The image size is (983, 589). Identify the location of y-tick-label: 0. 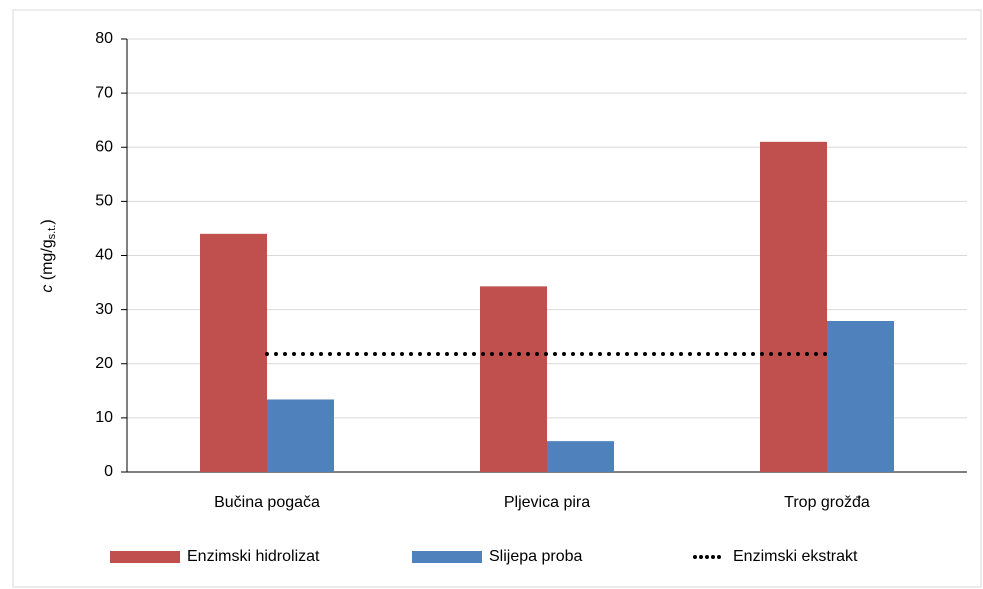
(108, 471).